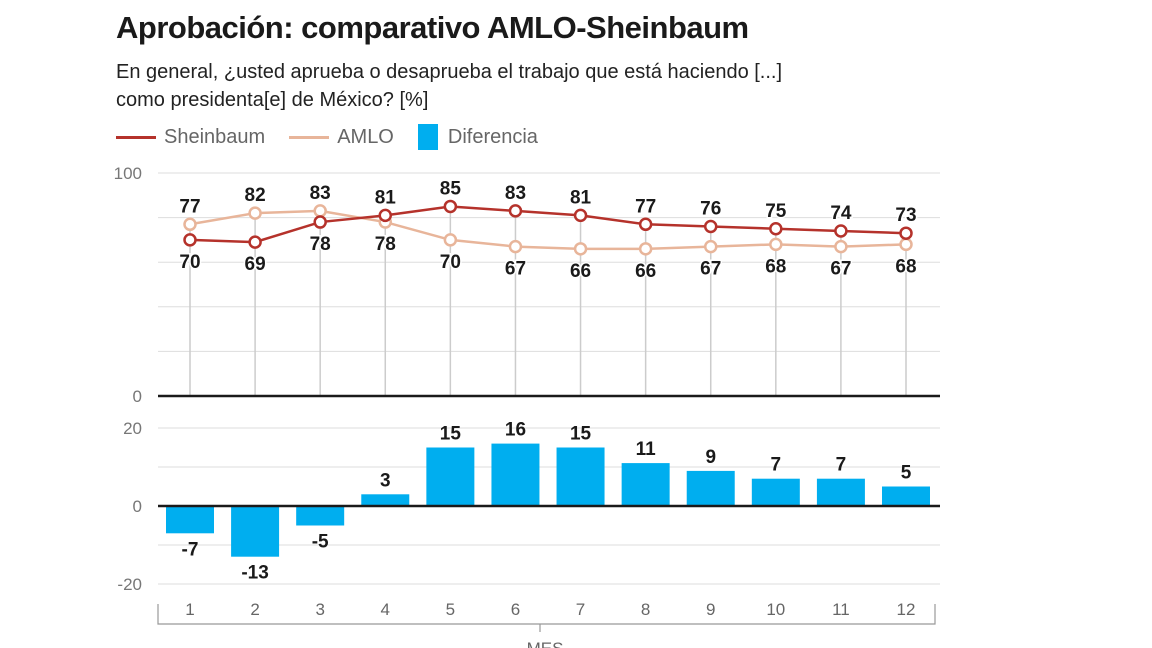 The height and width of the screenshot is (648, 1152). I want to click on bar-data-label: 9, so click(710, 457).